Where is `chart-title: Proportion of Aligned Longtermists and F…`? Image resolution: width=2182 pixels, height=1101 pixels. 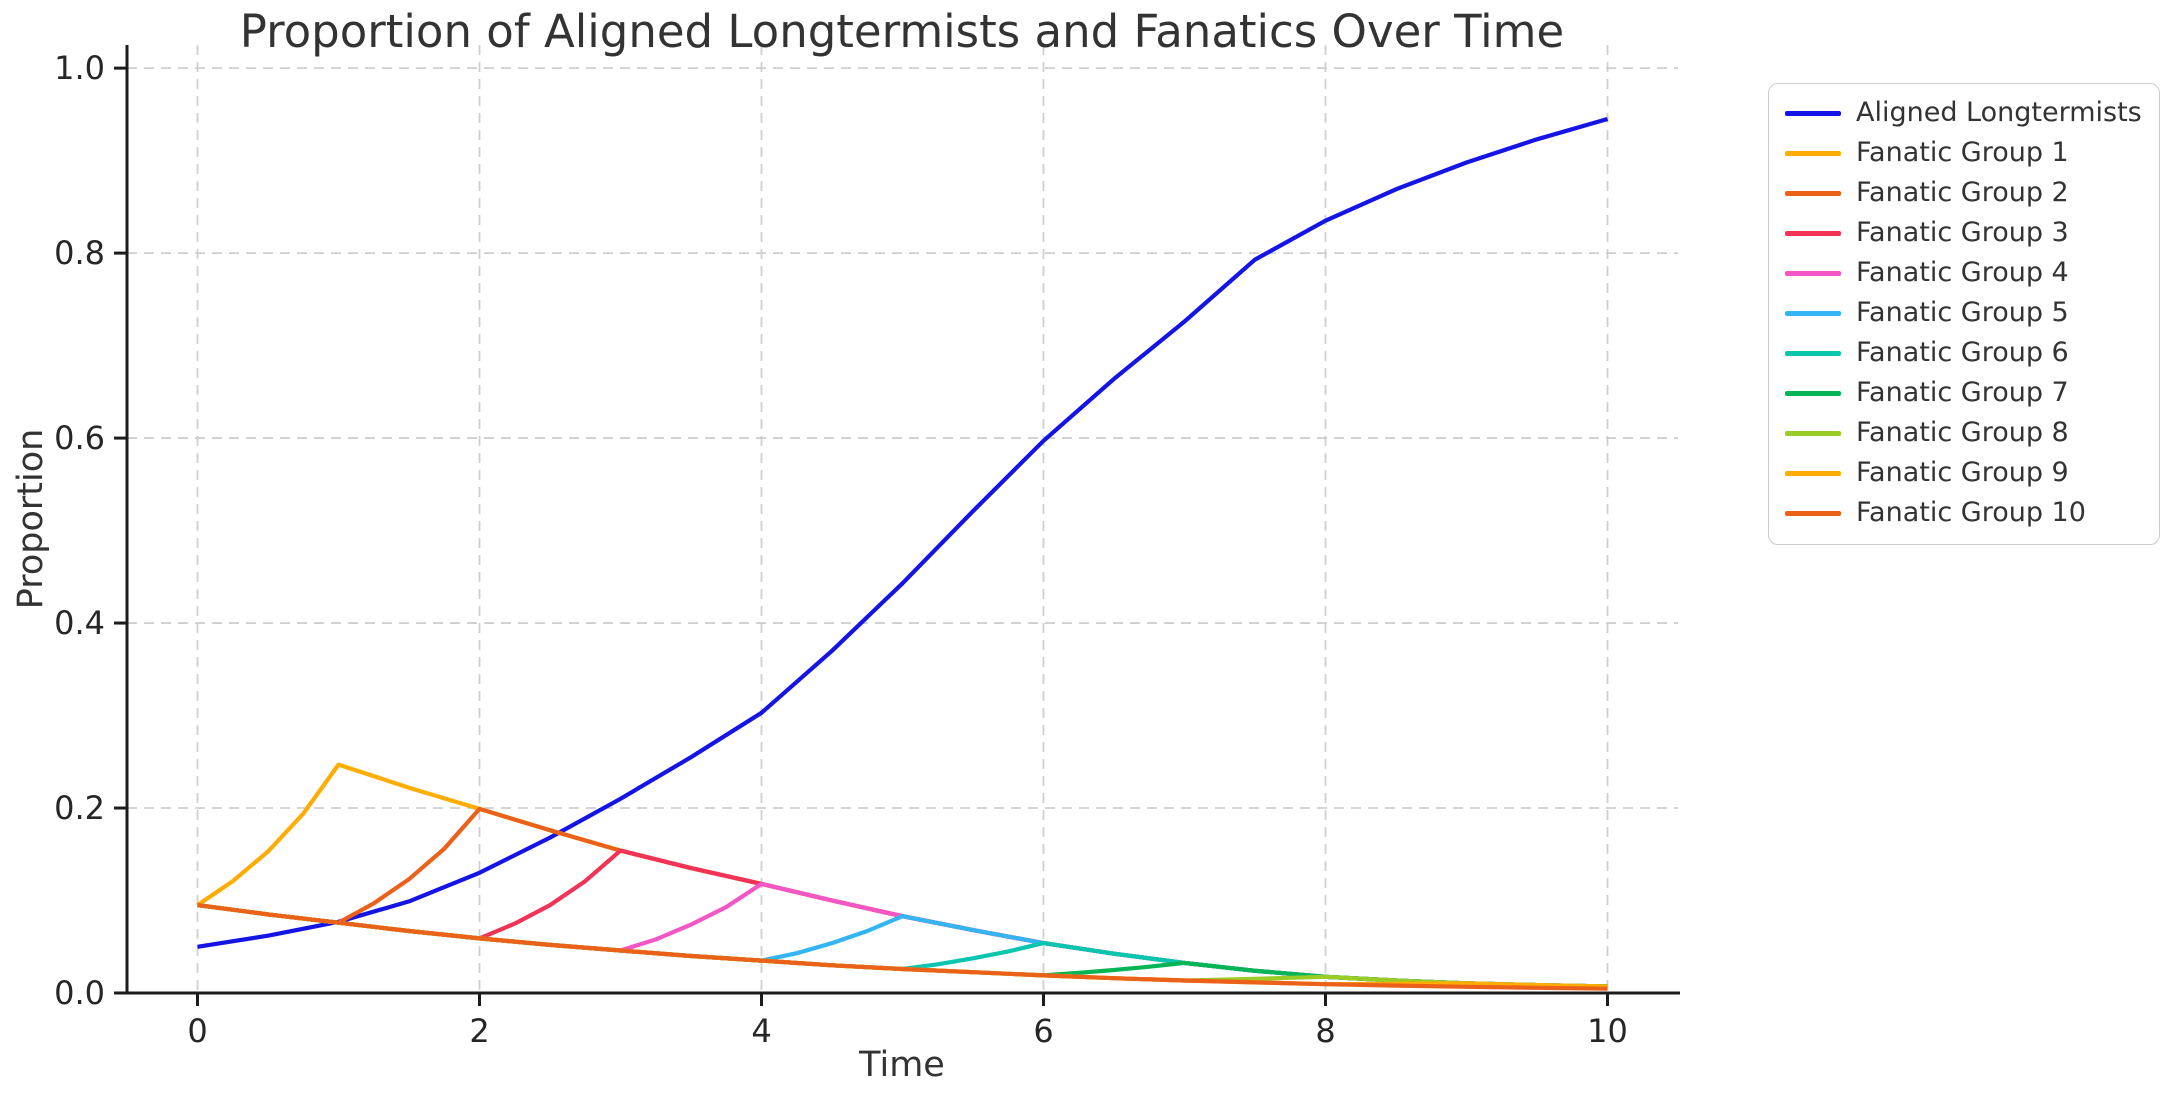 chart-title: Proportion of Aligned Longtermists and F… is located at coordinates (902, 31).